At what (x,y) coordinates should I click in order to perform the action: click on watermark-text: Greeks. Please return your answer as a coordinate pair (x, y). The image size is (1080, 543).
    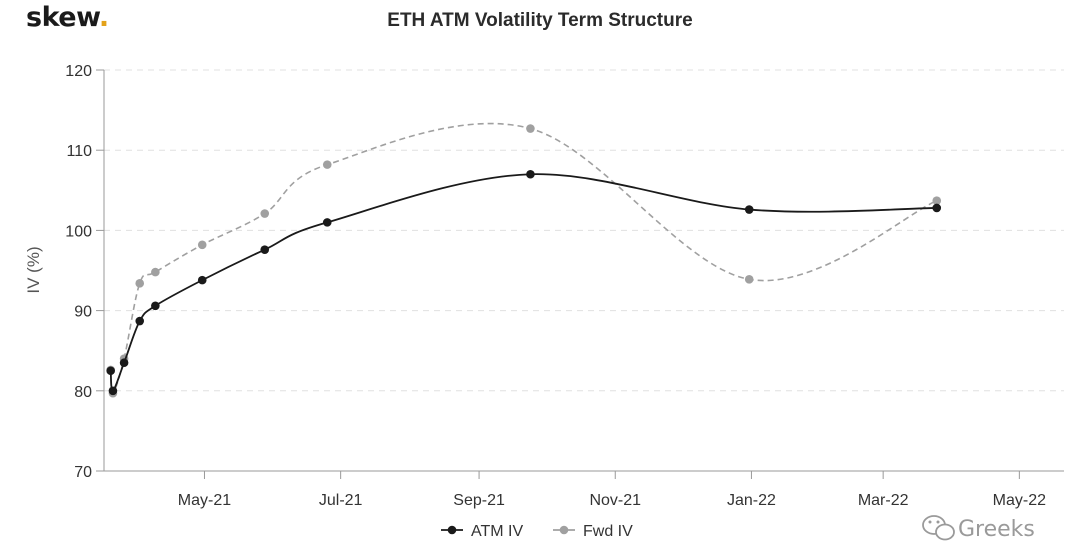
    Looking at the image, I should click on (996, 529).